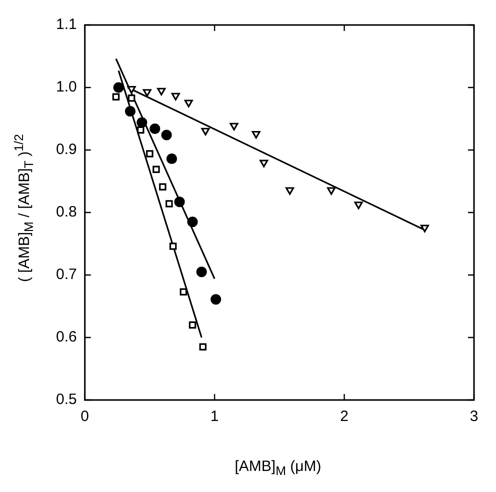 This screenshot has width=496, height=492. Describe the element at coordinates (66, 149) in the screenshot. I see `y-tick-label: 0.9` at that location.